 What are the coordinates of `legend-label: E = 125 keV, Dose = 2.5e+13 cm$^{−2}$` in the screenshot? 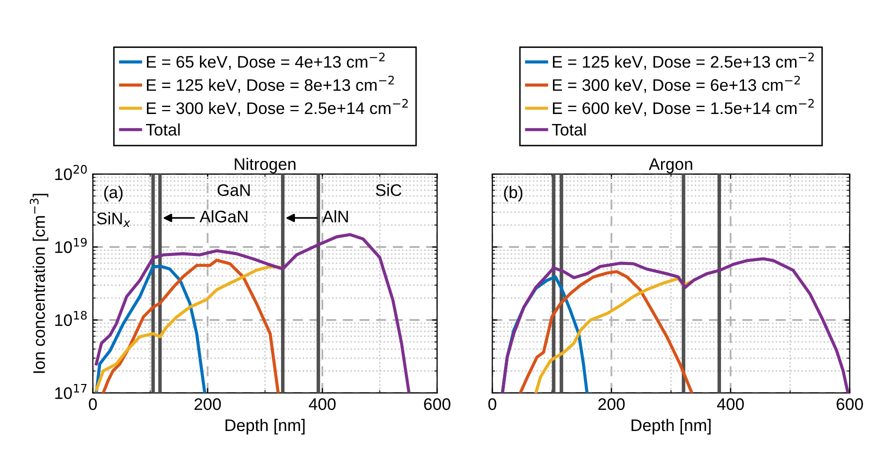 It's located at (683, 61).